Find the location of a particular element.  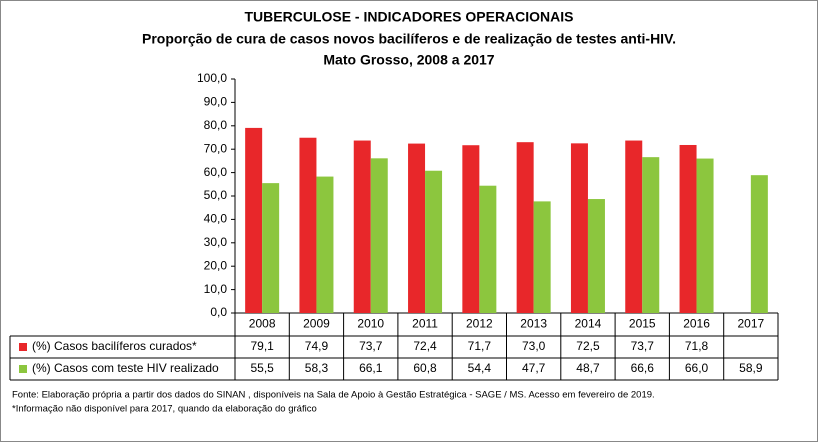

x-tick-label: 2012 is located at coordinates (479, 324).